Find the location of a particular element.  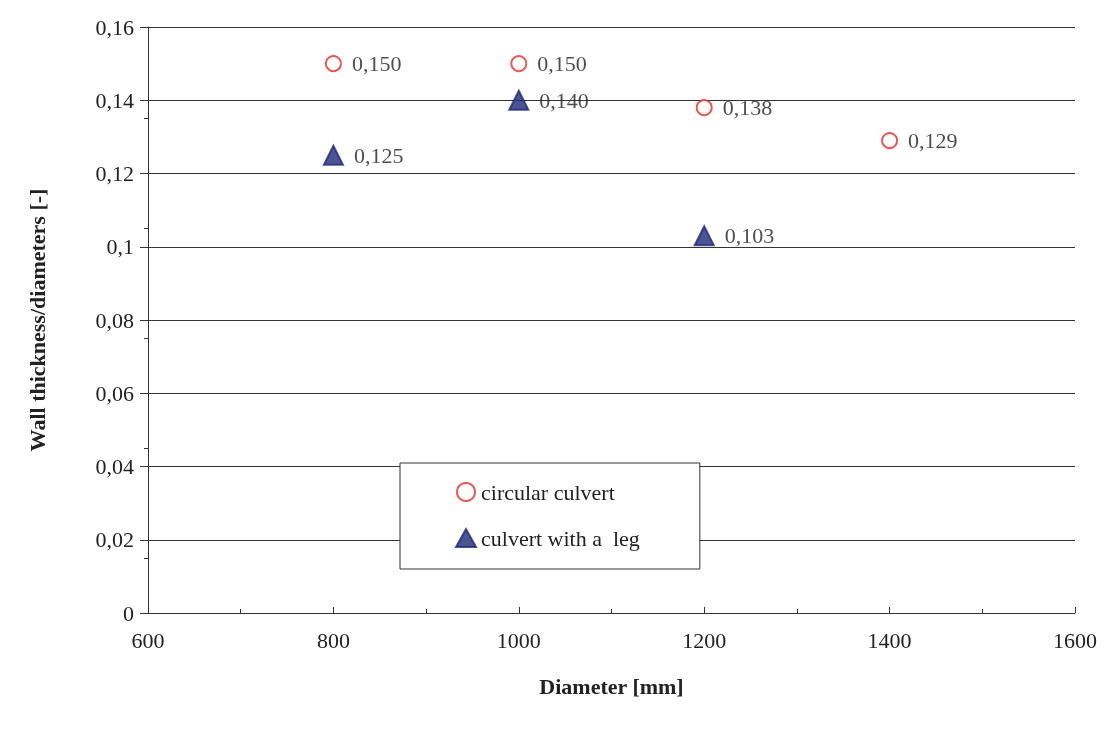

x-tick-label: 800 is located at coordinates (333, 640).